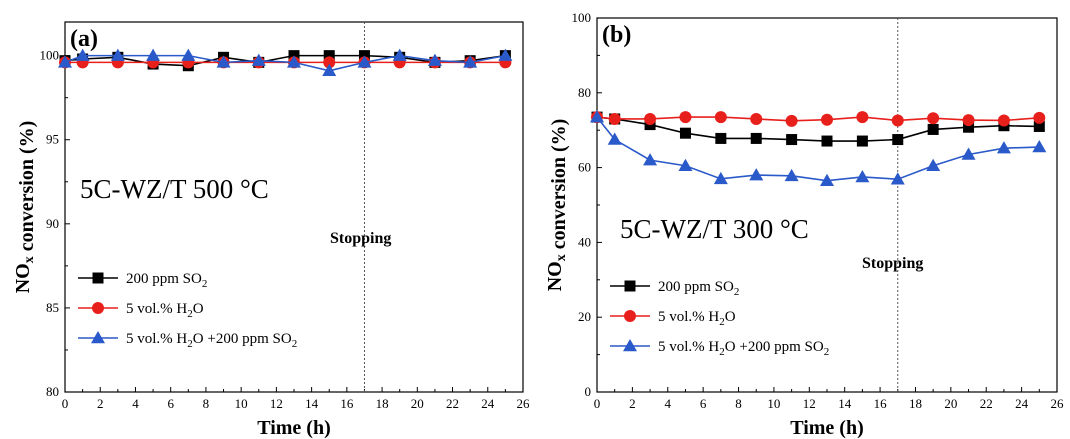  Describe the element at coordinates (452, 403) in the screenshot. I see `x-tick-label: 22` at that location.